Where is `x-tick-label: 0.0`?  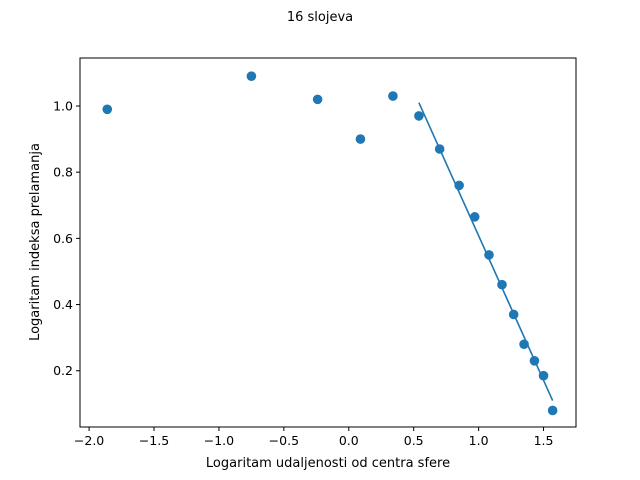 x-tick-label: 0.0 is located at coordinates (349, 440).